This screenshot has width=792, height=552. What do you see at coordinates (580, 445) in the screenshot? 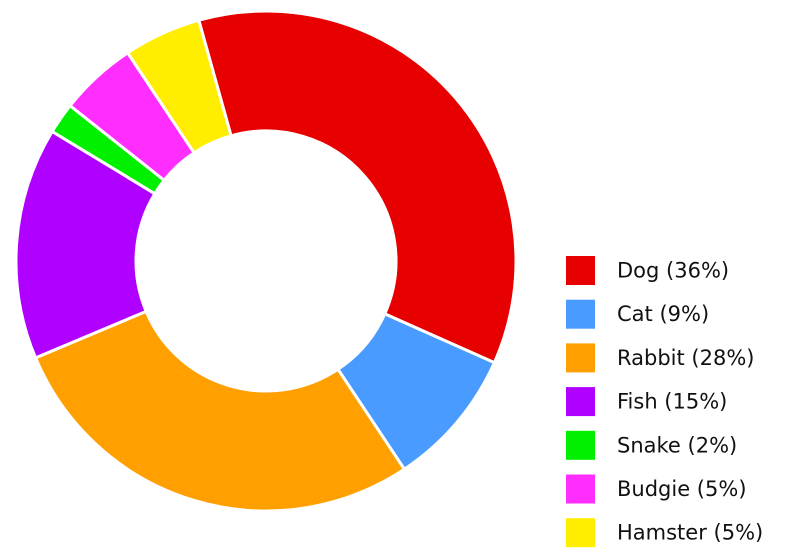
I see `legend-swatch-snake` at bounding box center [580, 445].